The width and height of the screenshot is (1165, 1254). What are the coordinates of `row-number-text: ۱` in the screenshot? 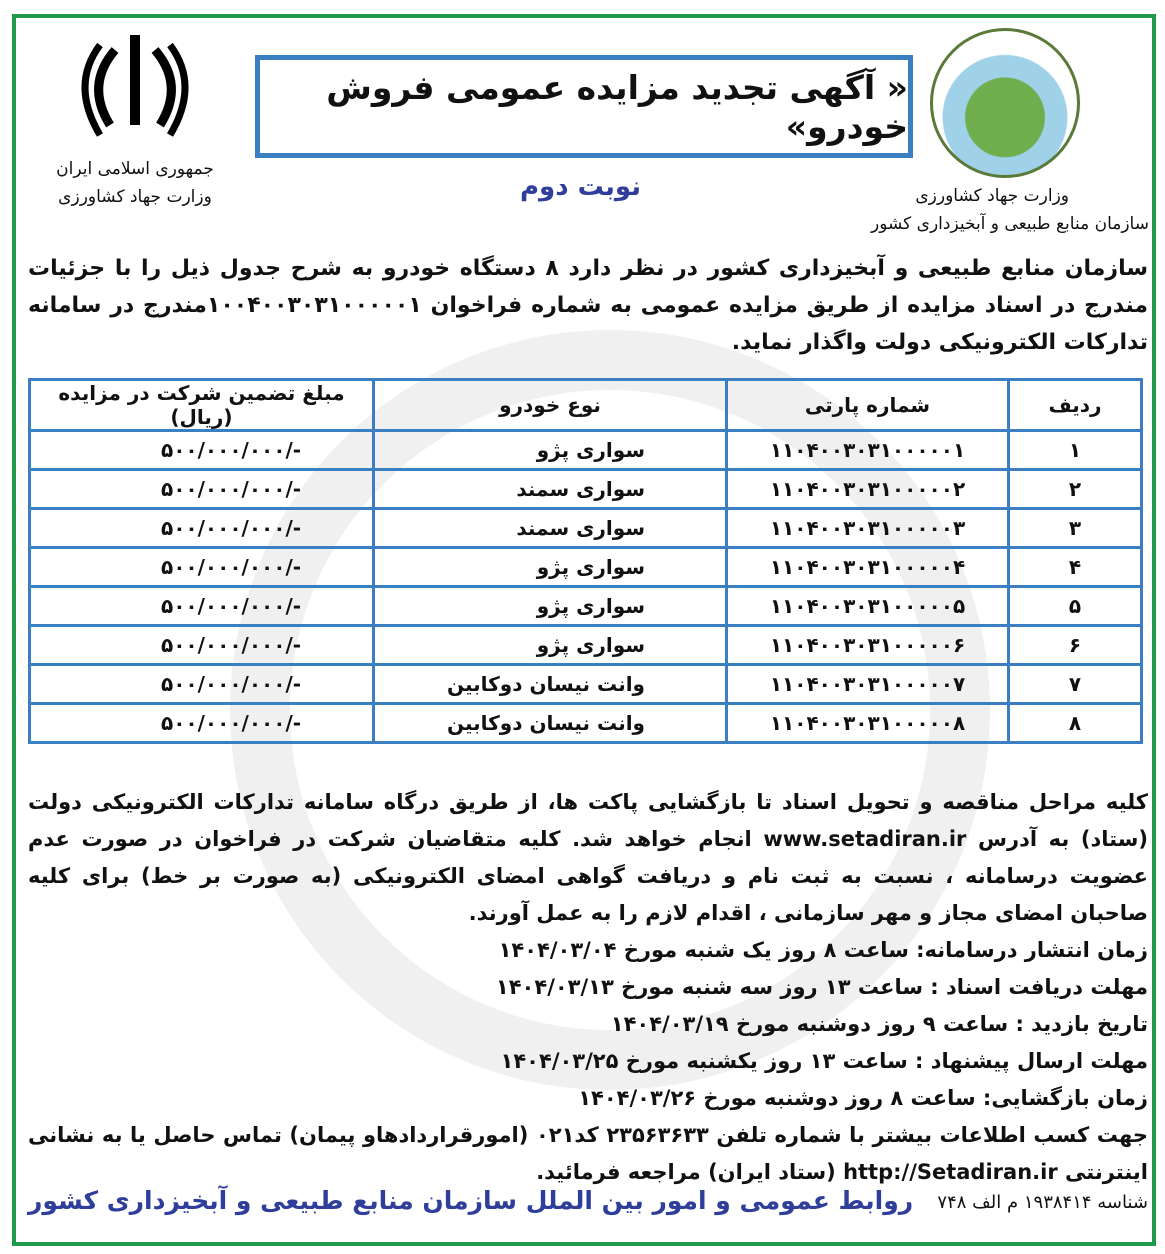 It's located at (1075, 450).